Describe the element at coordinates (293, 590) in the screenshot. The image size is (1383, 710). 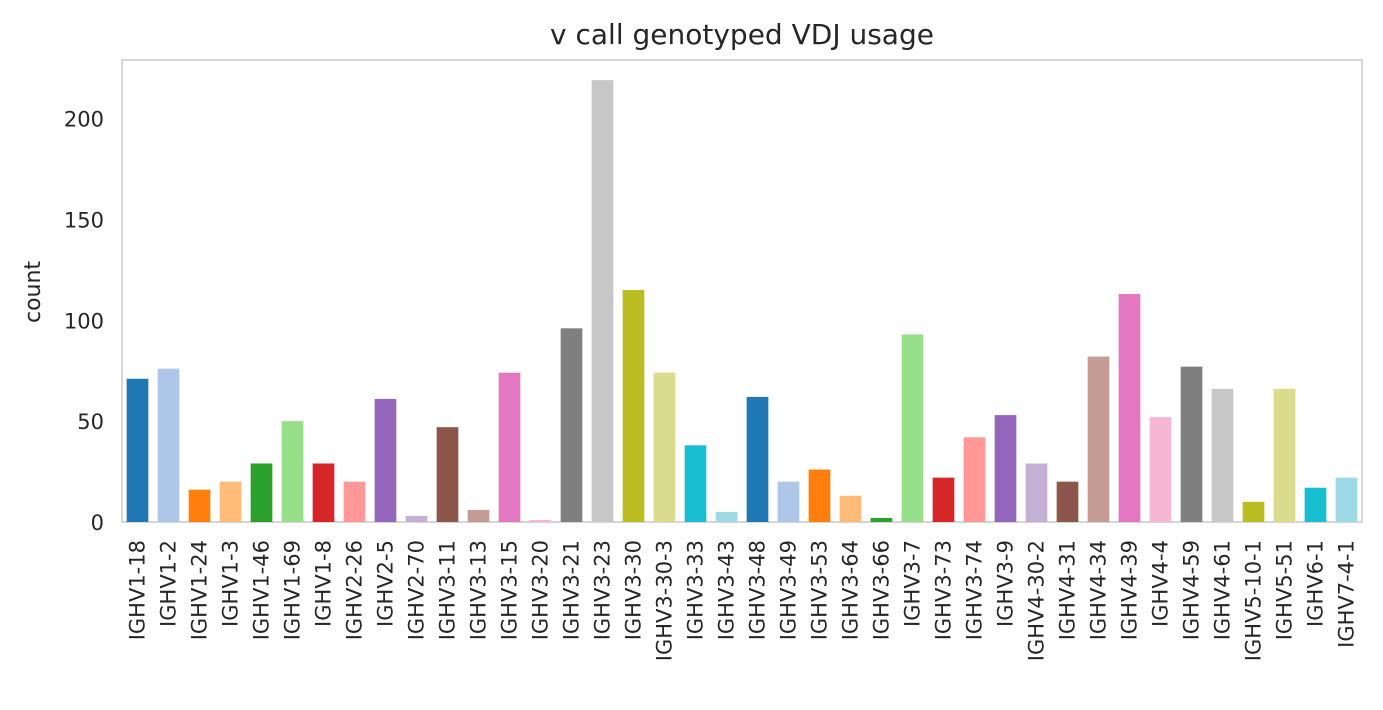
I see `x-tick-label: IGHV1-69` at that location.